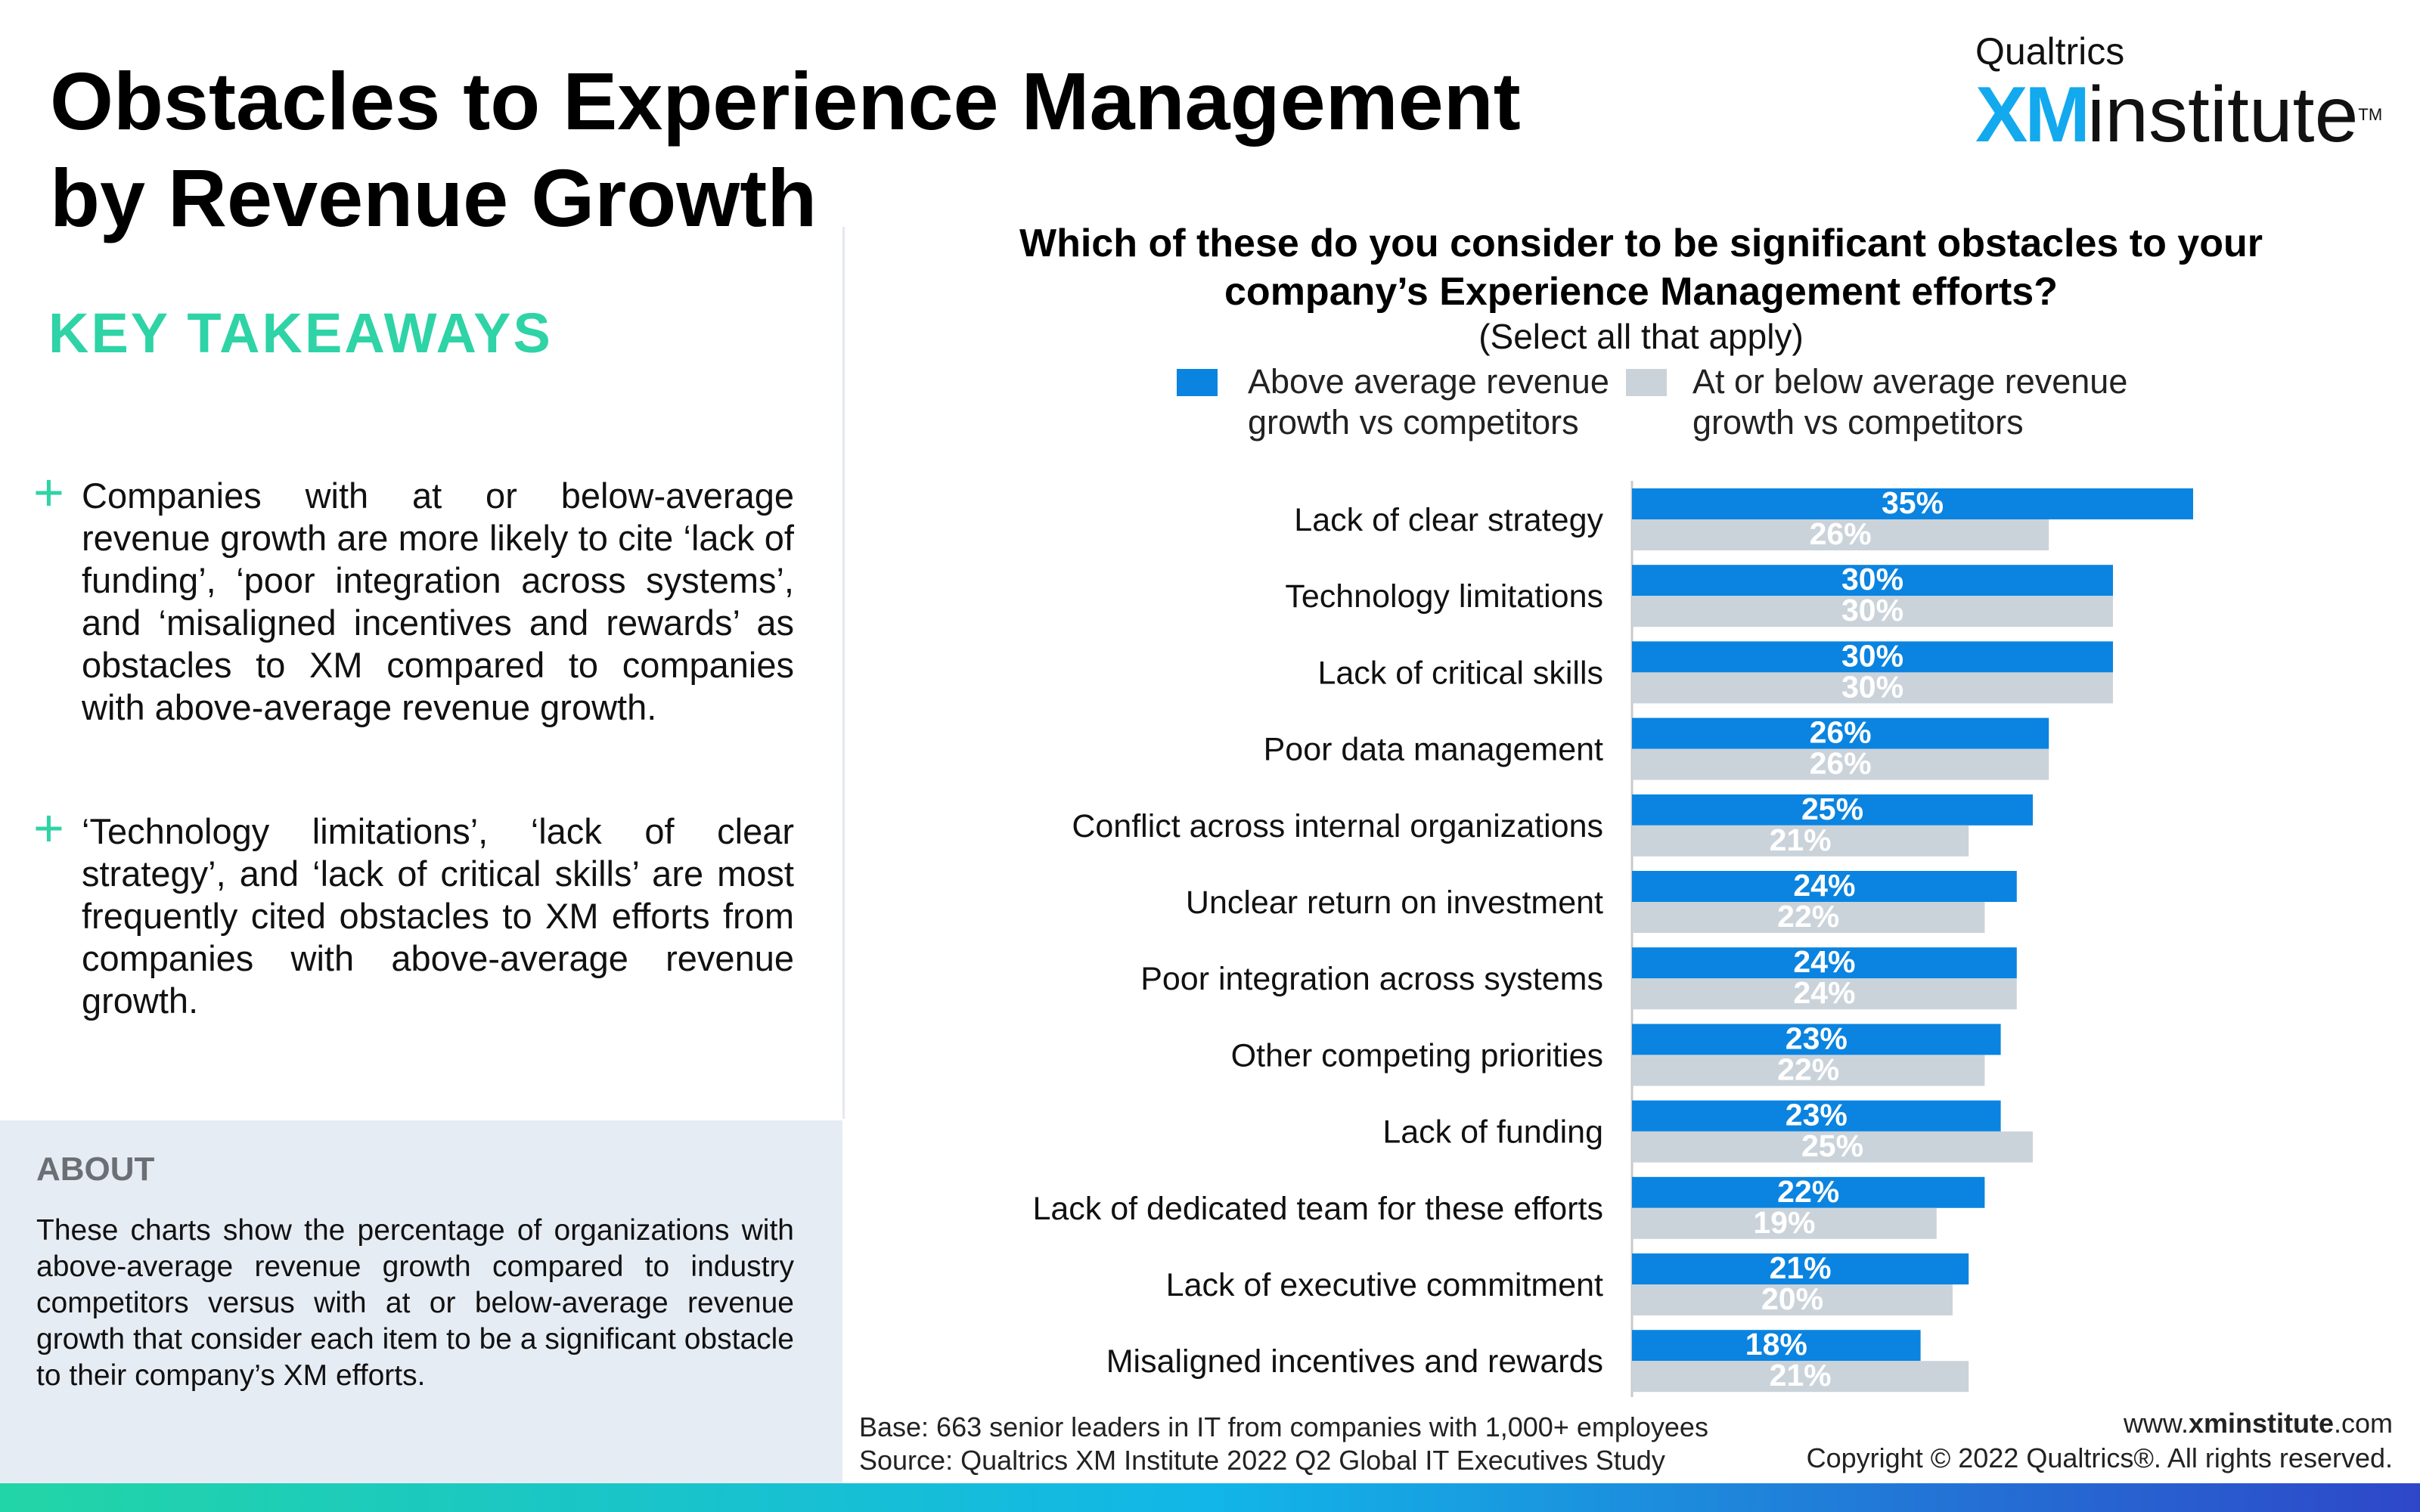  I want to click on data-label-above: 25%, so click(1832, 809).